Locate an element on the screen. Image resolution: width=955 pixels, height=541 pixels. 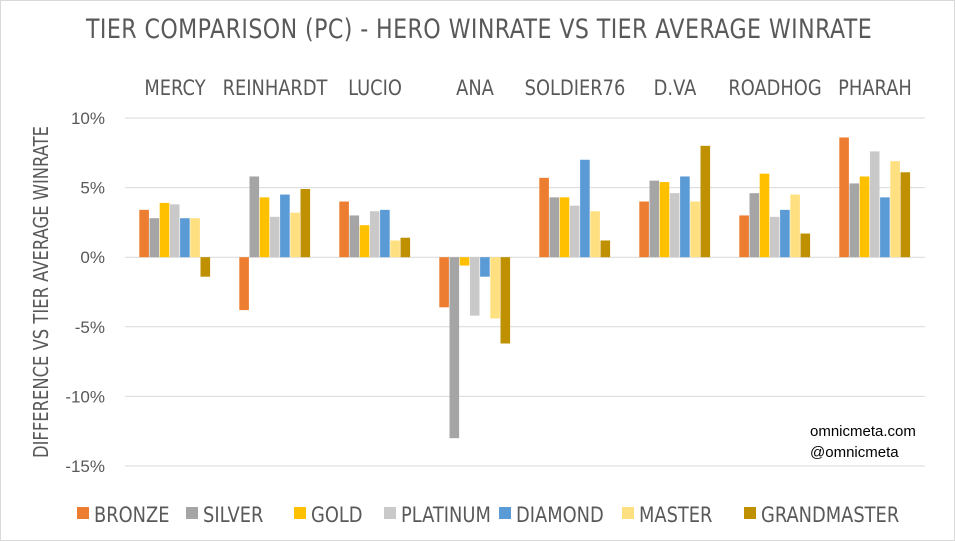
bar-lucio-master is located at coordinates (395, 249).